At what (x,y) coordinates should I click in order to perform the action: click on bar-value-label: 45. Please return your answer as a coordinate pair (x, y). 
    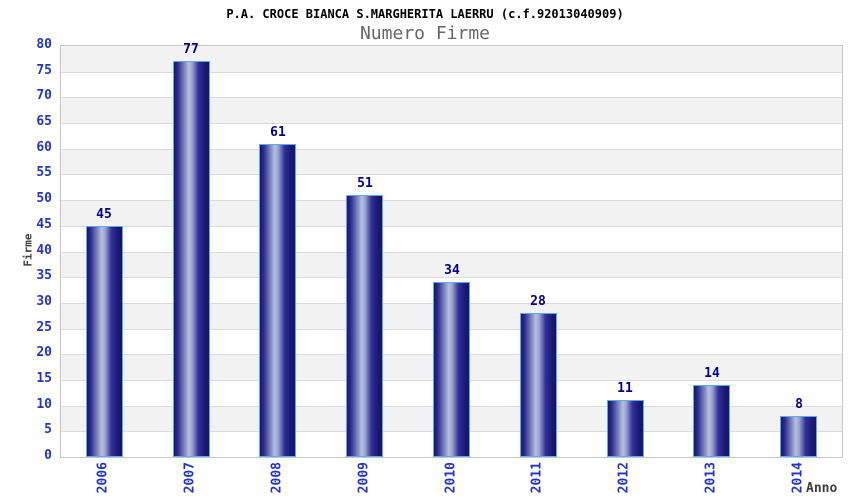
    Looking at the image, I should click on (104, 214).